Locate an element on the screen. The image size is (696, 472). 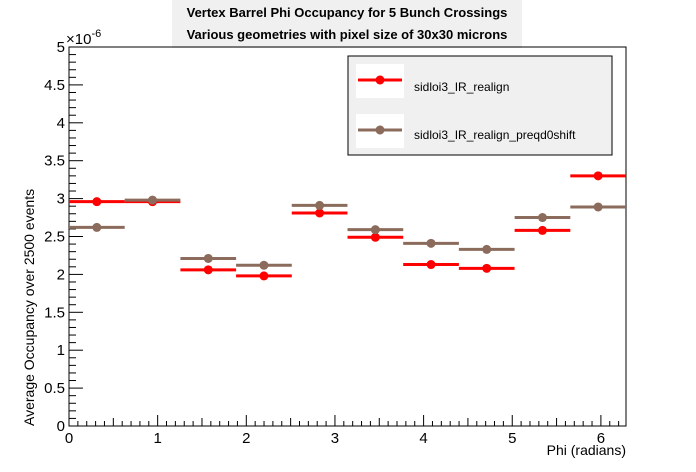
y-tick-label: 0.5 is located at coordinates (54, 388).